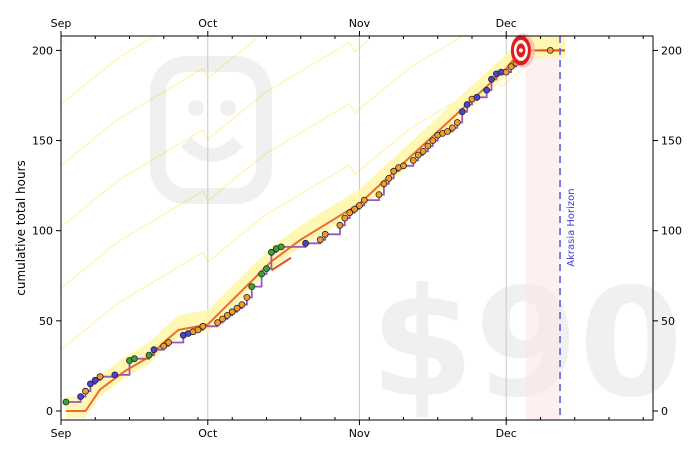 Image resolution: width=696 pixels, height=453 pixels. I want to click on y-tick-label-right: 100, so click(671, 231).